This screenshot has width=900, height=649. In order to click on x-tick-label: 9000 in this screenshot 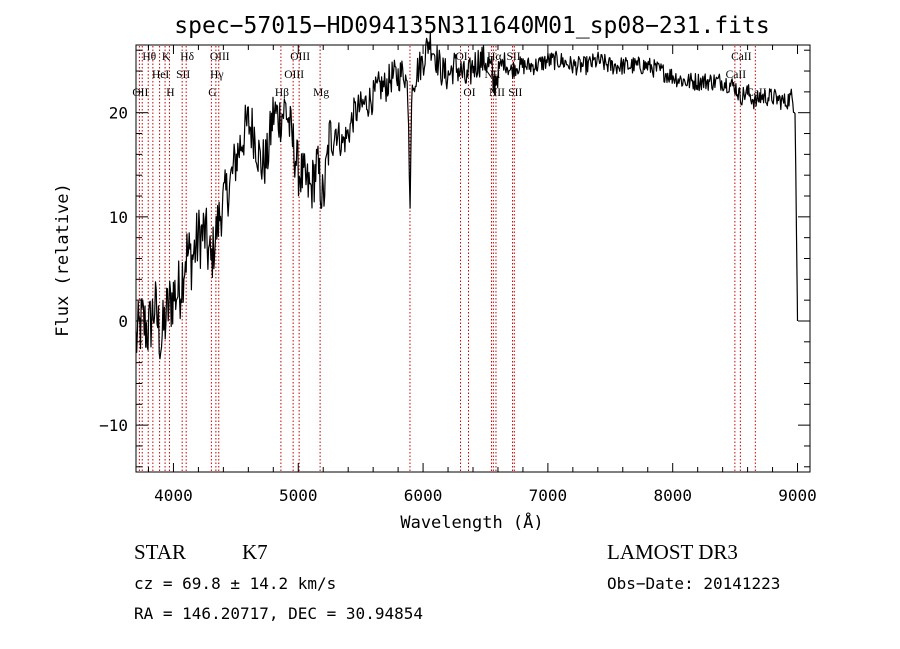, I will do `click(797, 495)`.